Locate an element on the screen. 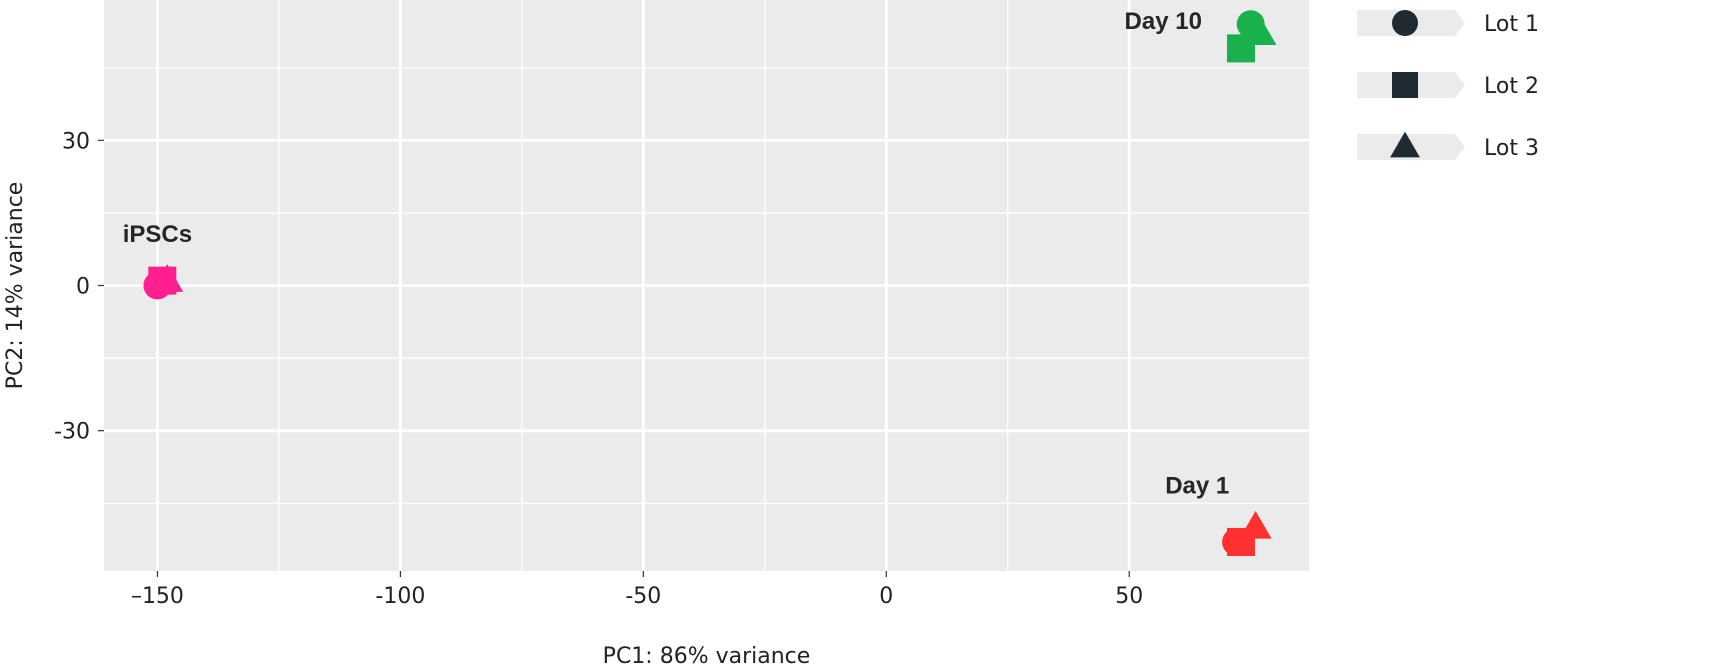 This screenshot has height=671, width=1728. x-tick-label: 50 is located at coordinates (1129, 596).